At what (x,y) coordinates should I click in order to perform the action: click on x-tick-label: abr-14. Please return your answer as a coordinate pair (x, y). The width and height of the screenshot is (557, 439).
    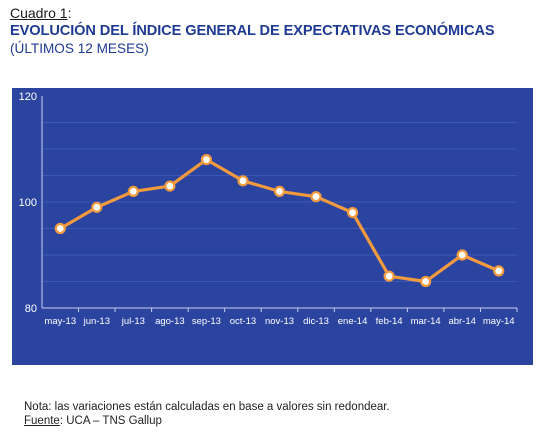
    Looking at the image, I should click on (461, 321).